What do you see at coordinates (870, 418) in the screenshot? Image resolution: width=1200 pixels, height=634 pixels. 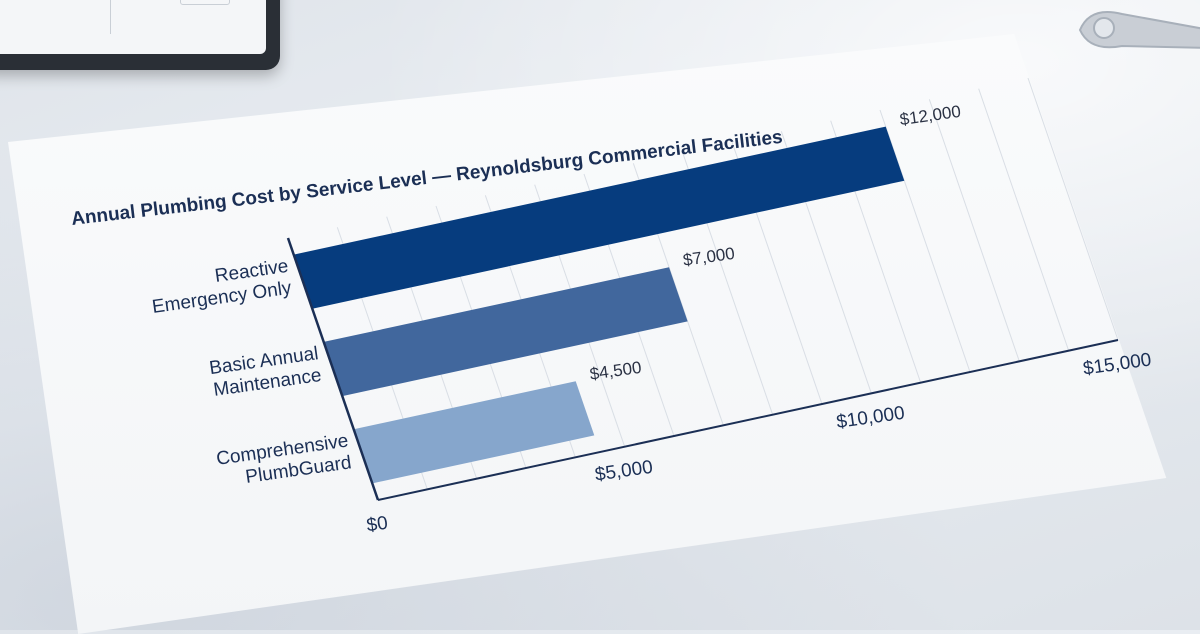 I see `tick-label: $10,000` at bounding box center [870, 418].